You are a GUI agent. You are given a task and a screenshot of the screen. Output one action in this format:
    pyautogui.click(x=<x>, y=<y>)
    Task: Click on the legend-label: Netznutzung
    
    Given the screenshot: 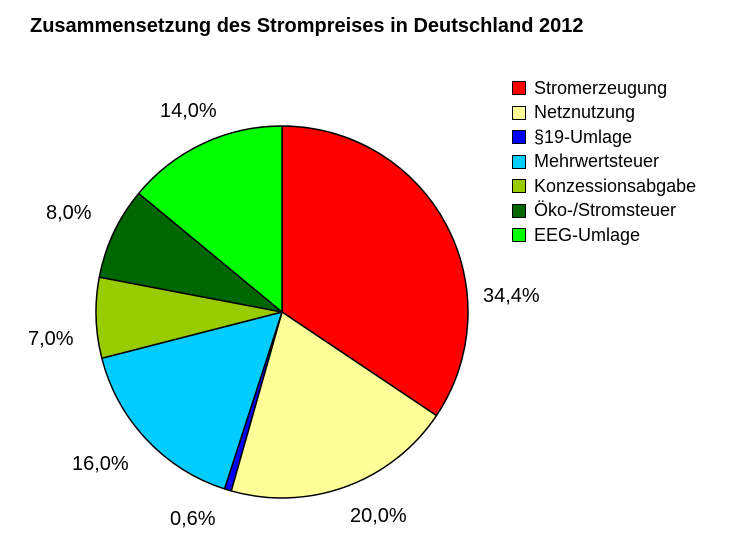 What is the action you would take?
    pyautogui.click(x=585, y=112)
    